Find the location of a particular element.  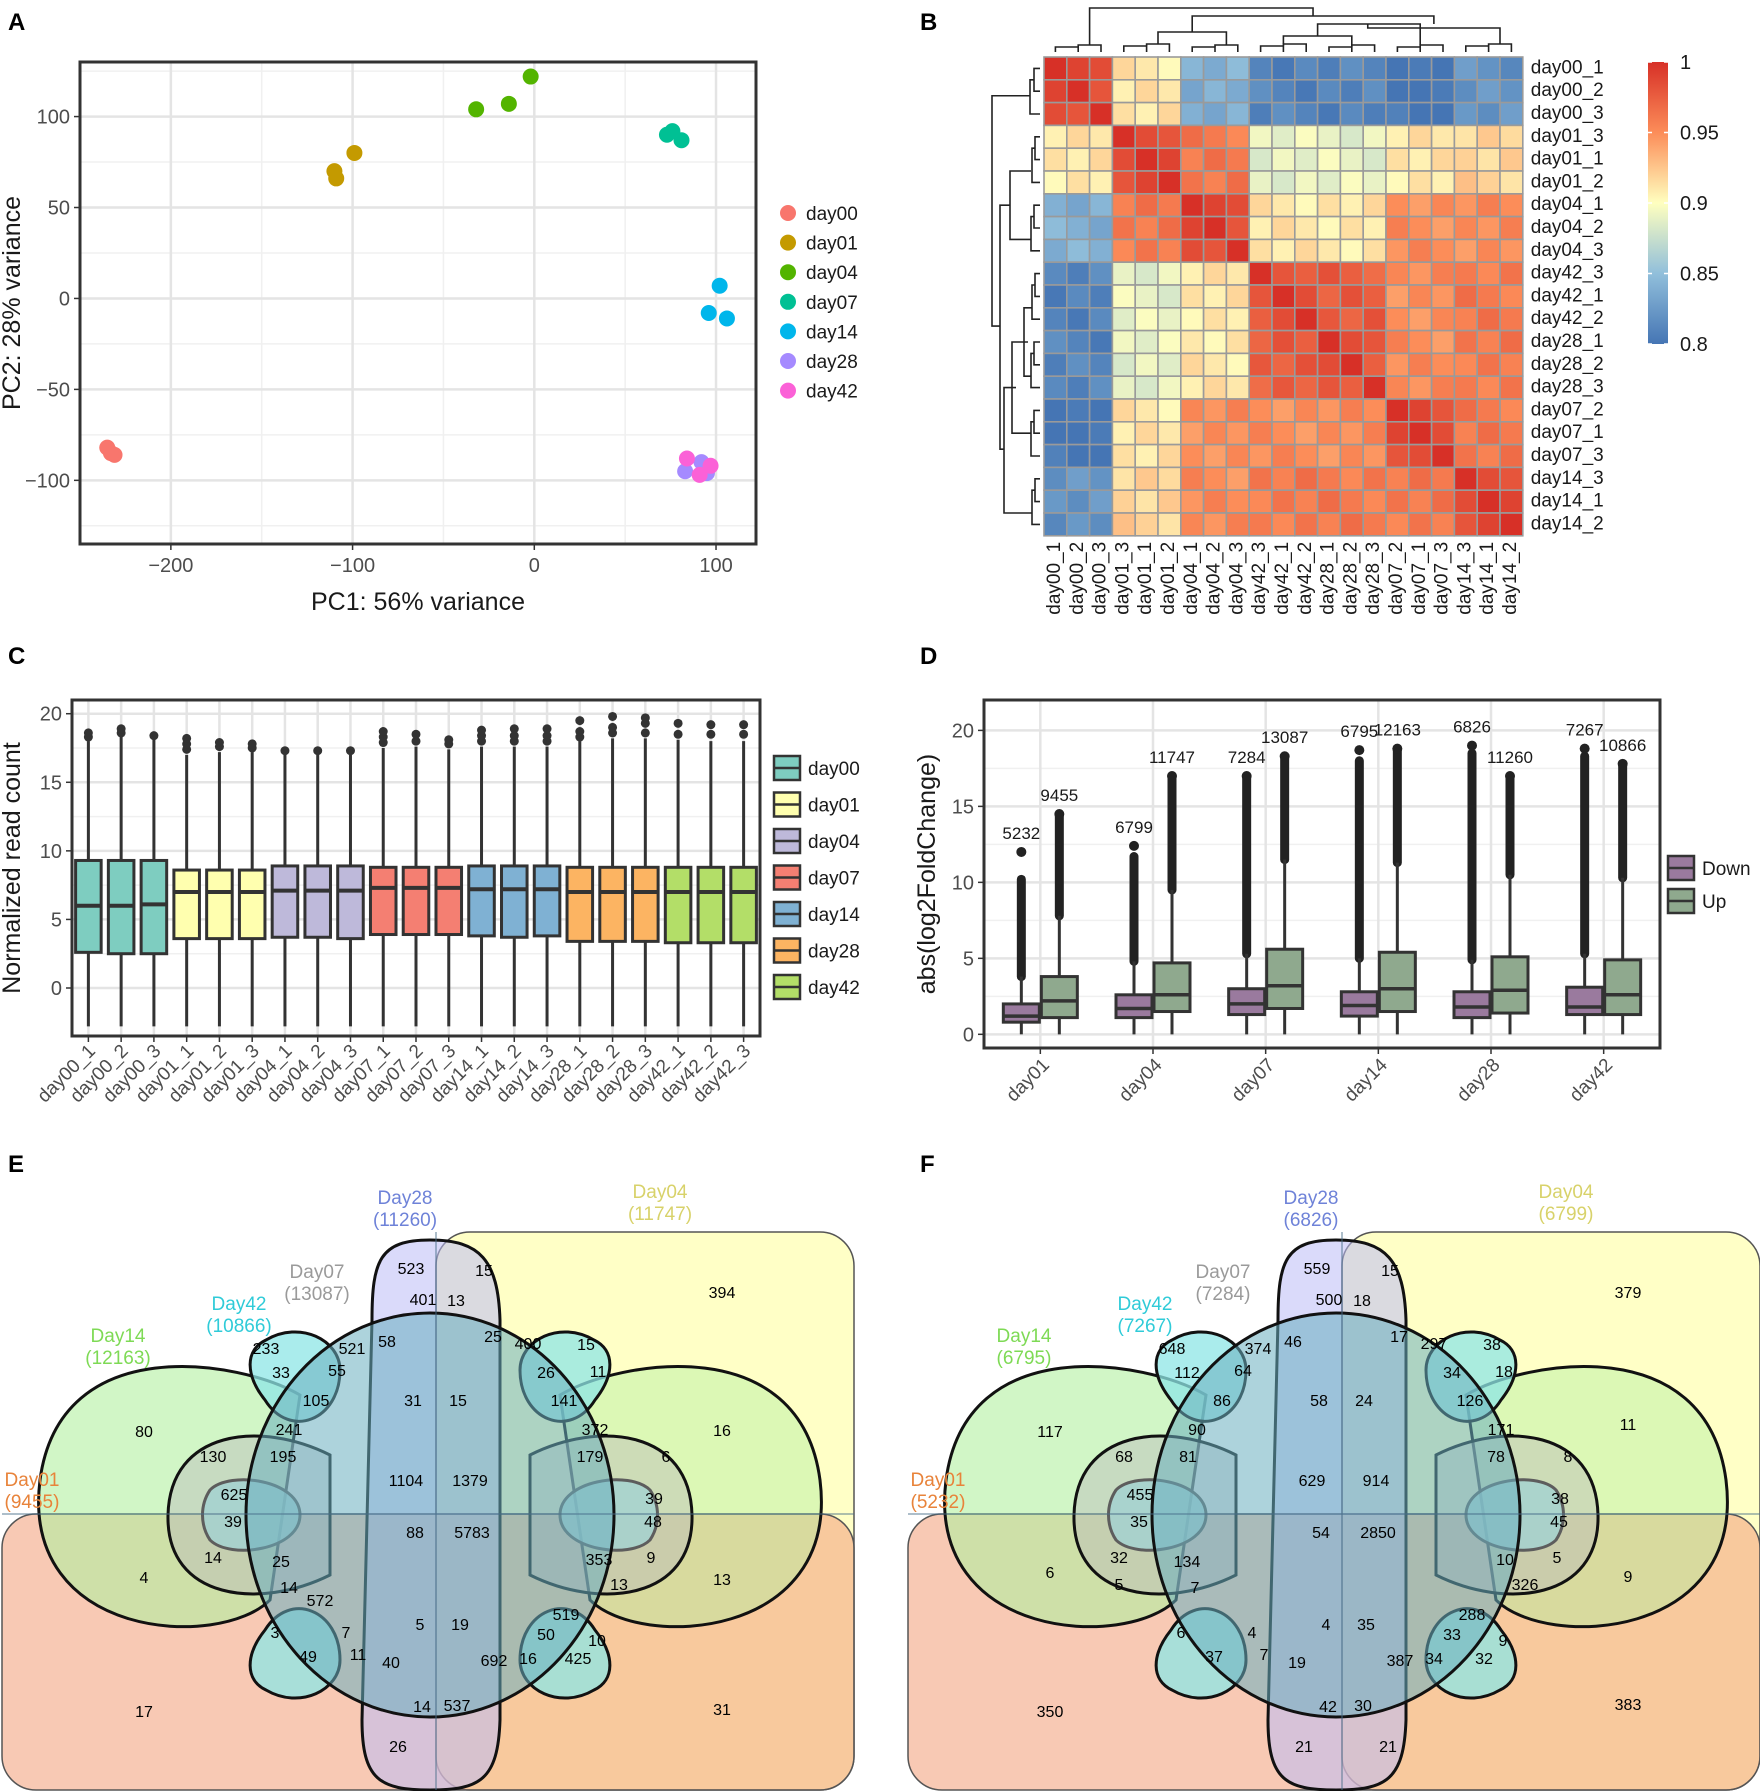

legend-key-day14 is located at coordinates (788, 331).